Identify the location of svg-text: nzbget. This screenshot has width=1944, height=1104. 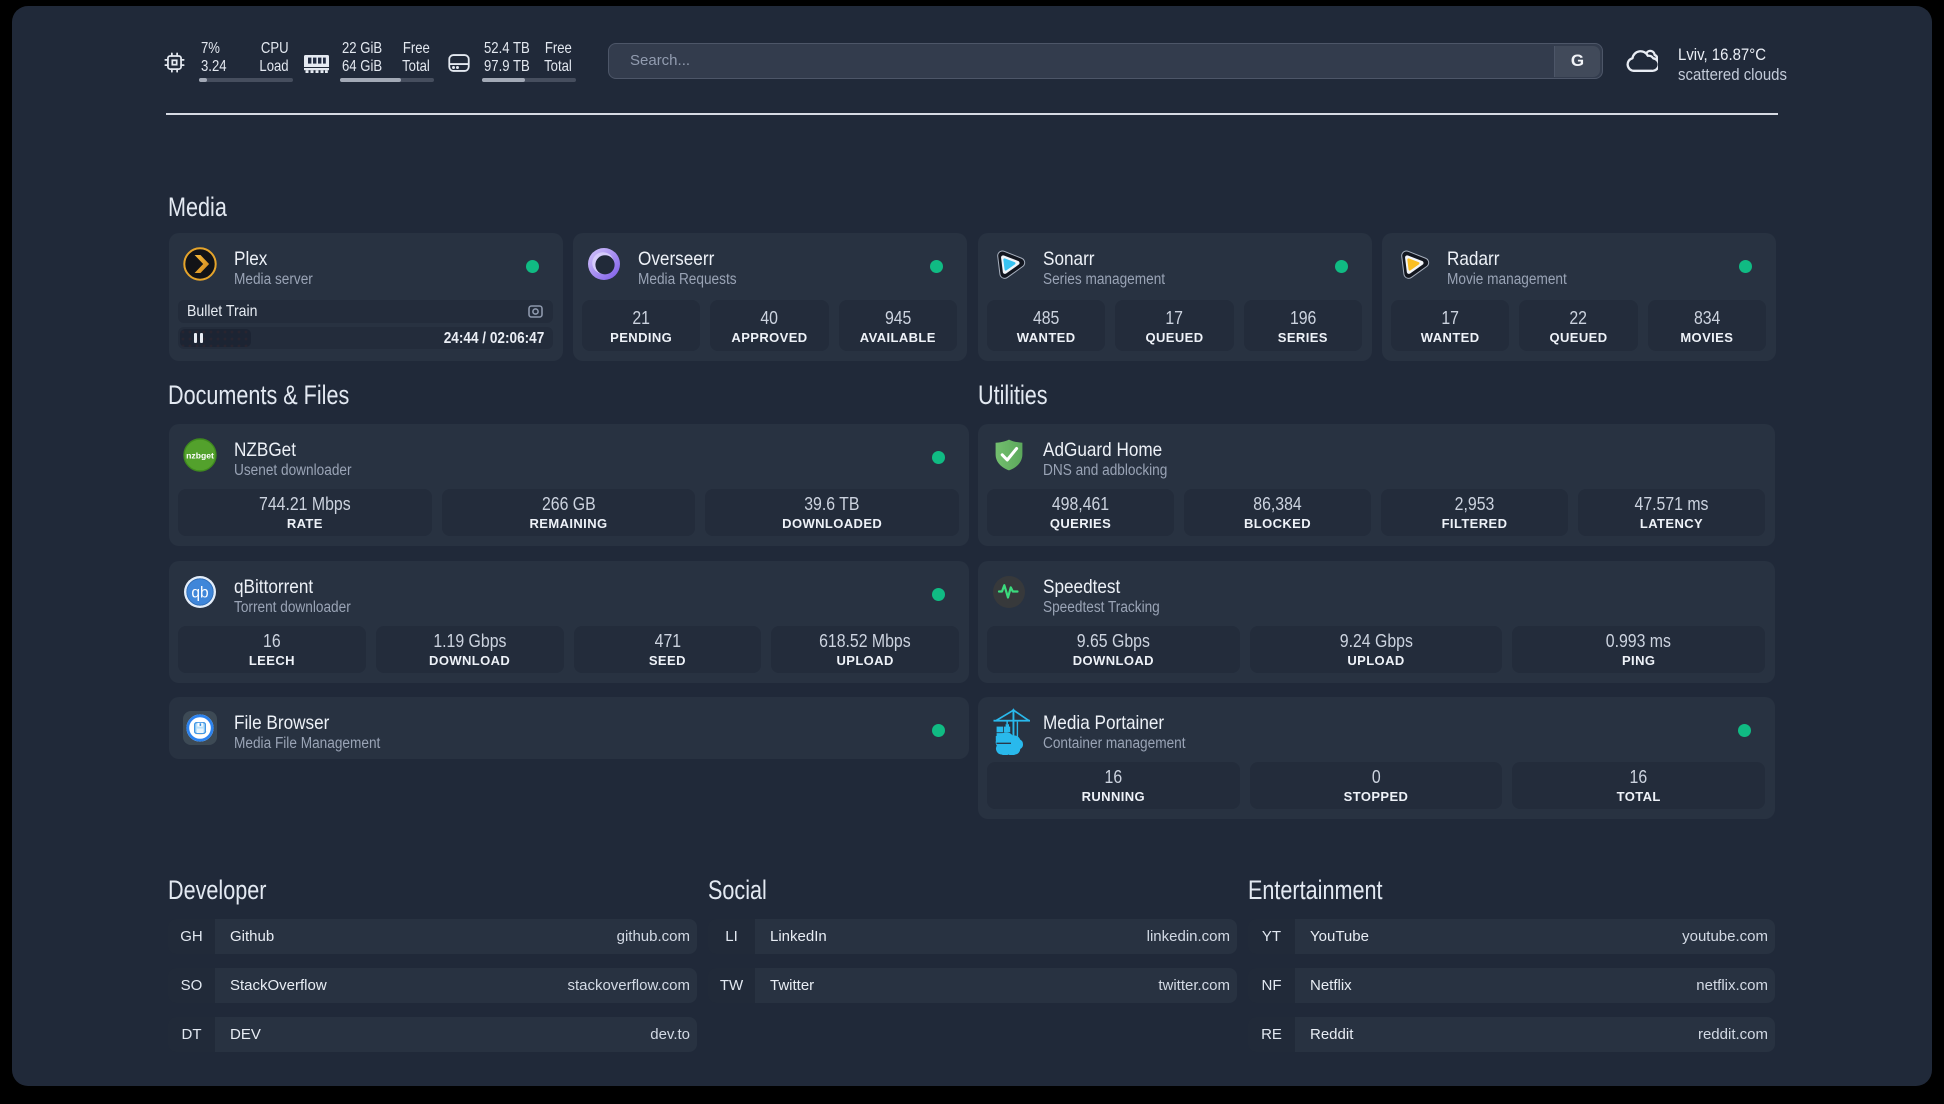
(200, 456).